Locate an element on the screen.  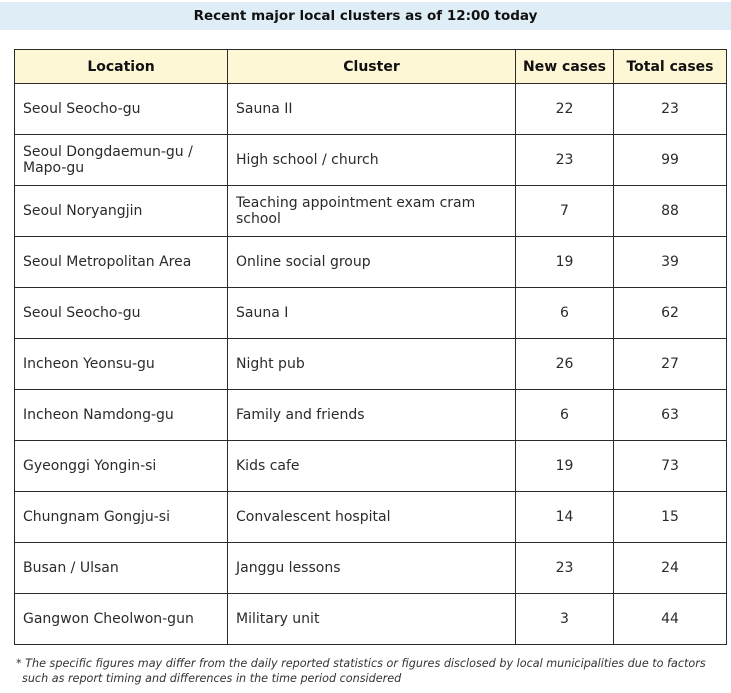
total-cases-cell: 24 is located at coordinates (670, 568).